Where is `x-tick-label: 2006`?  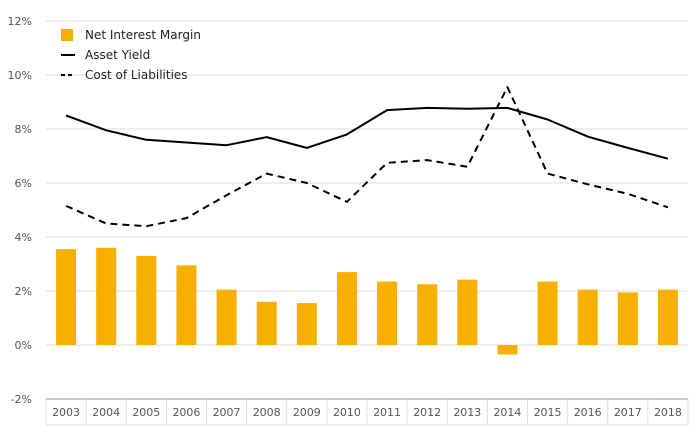 x-tick-label: 2006 is located at coordinates (186, 412).